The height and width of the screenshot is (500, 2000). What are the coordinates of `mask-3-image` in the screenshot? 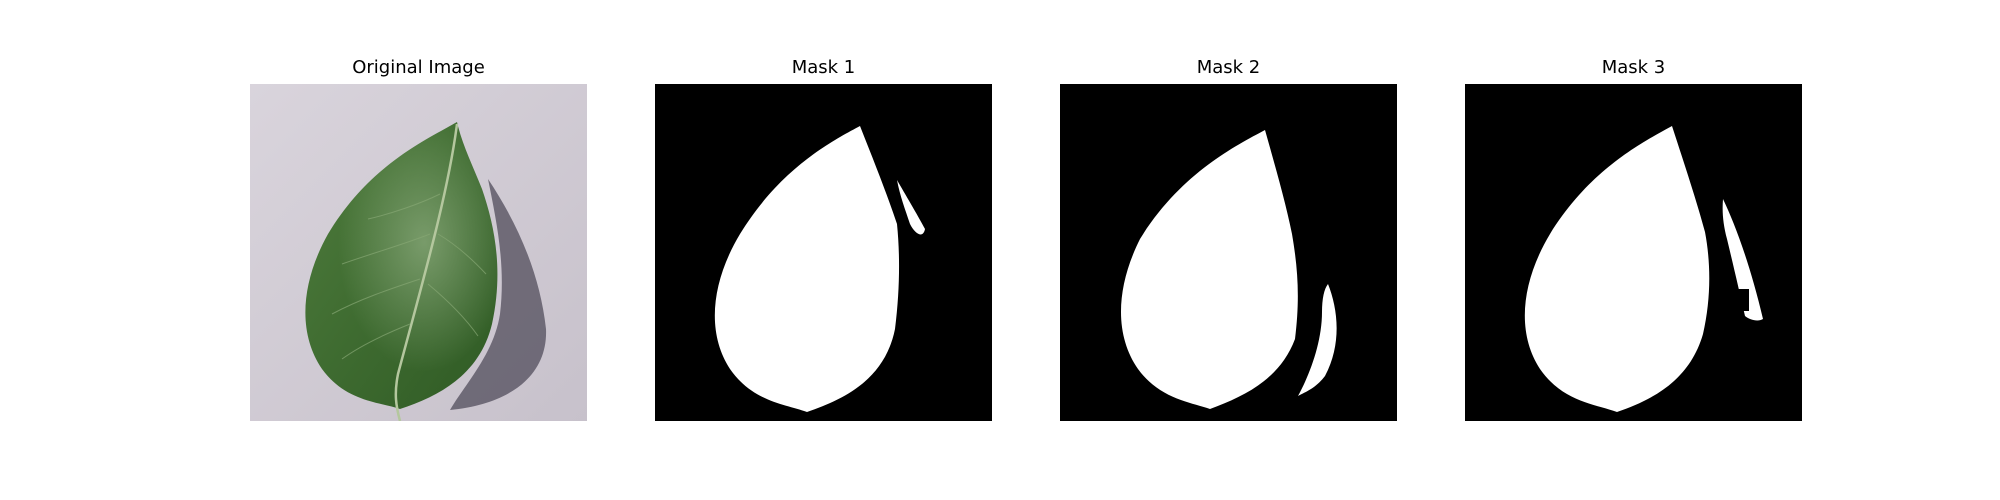 It's located at (1633, 252).